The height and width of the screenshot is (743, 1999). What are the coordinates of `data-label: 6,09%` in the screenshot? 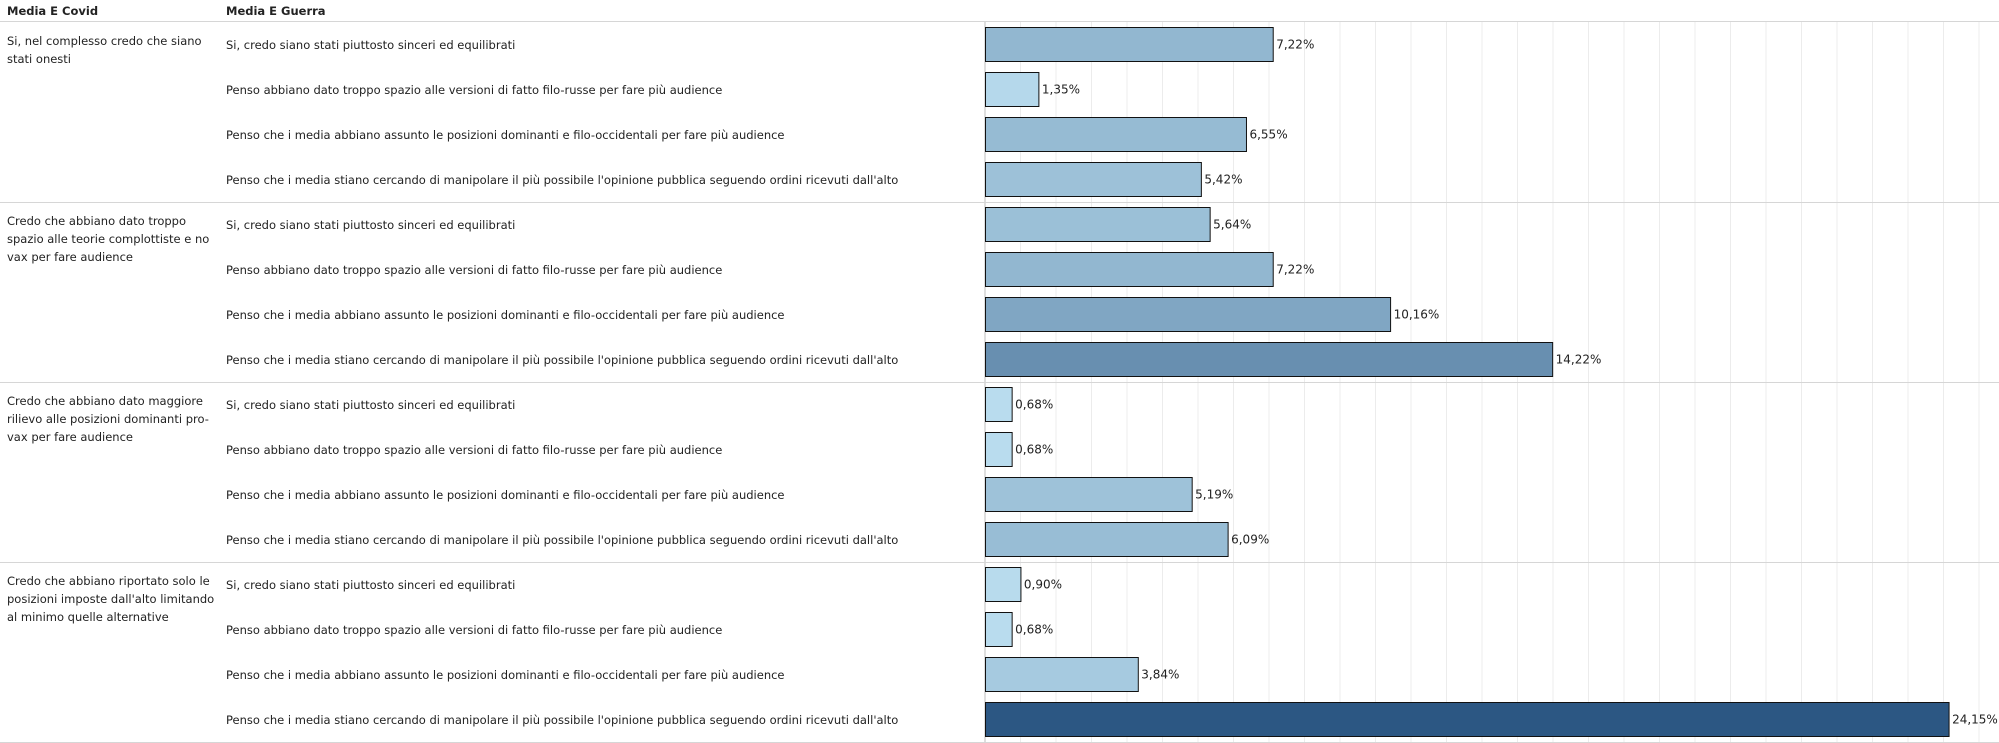 It's located at (1250, 540).